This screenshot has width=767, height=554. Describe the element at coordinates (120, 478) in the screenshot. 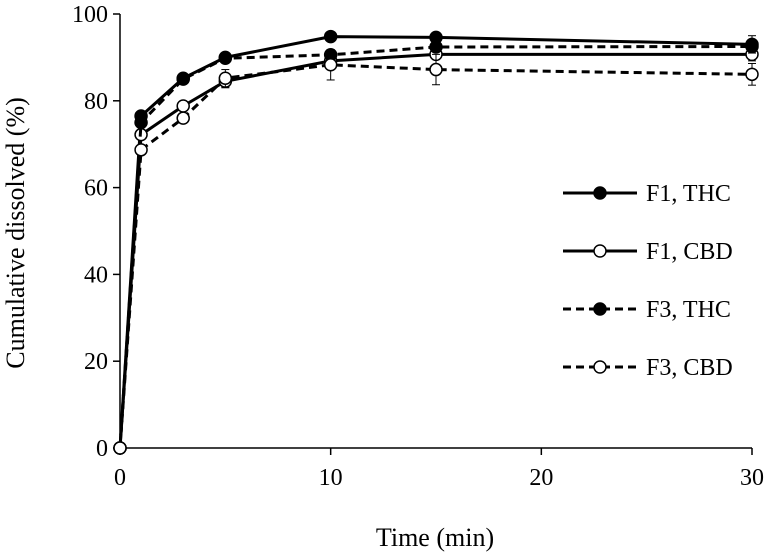

I see `x-tick-label: 0` at that location.